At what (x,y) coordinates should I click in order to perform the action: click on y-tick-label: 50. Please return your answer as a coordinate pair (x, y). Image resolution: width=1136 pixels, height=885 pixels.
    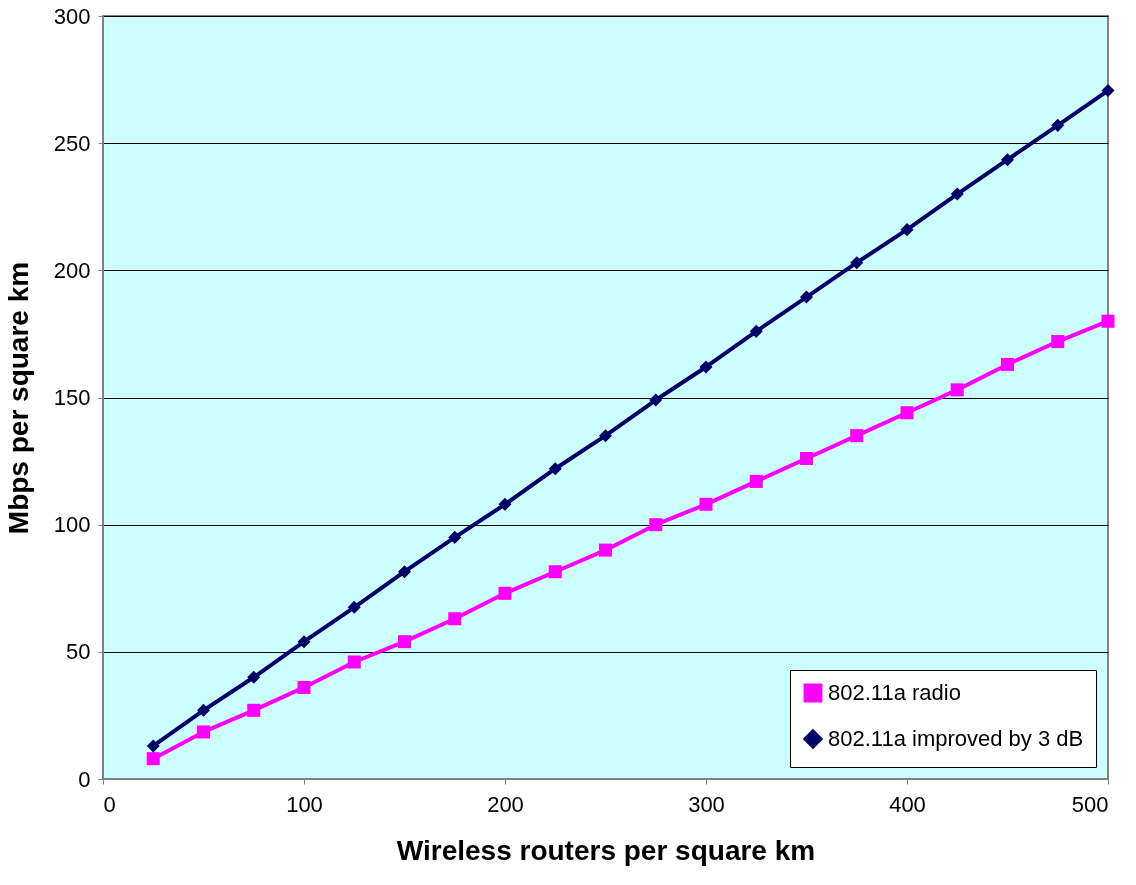
    Looking at the image, I should click on (78, 652).